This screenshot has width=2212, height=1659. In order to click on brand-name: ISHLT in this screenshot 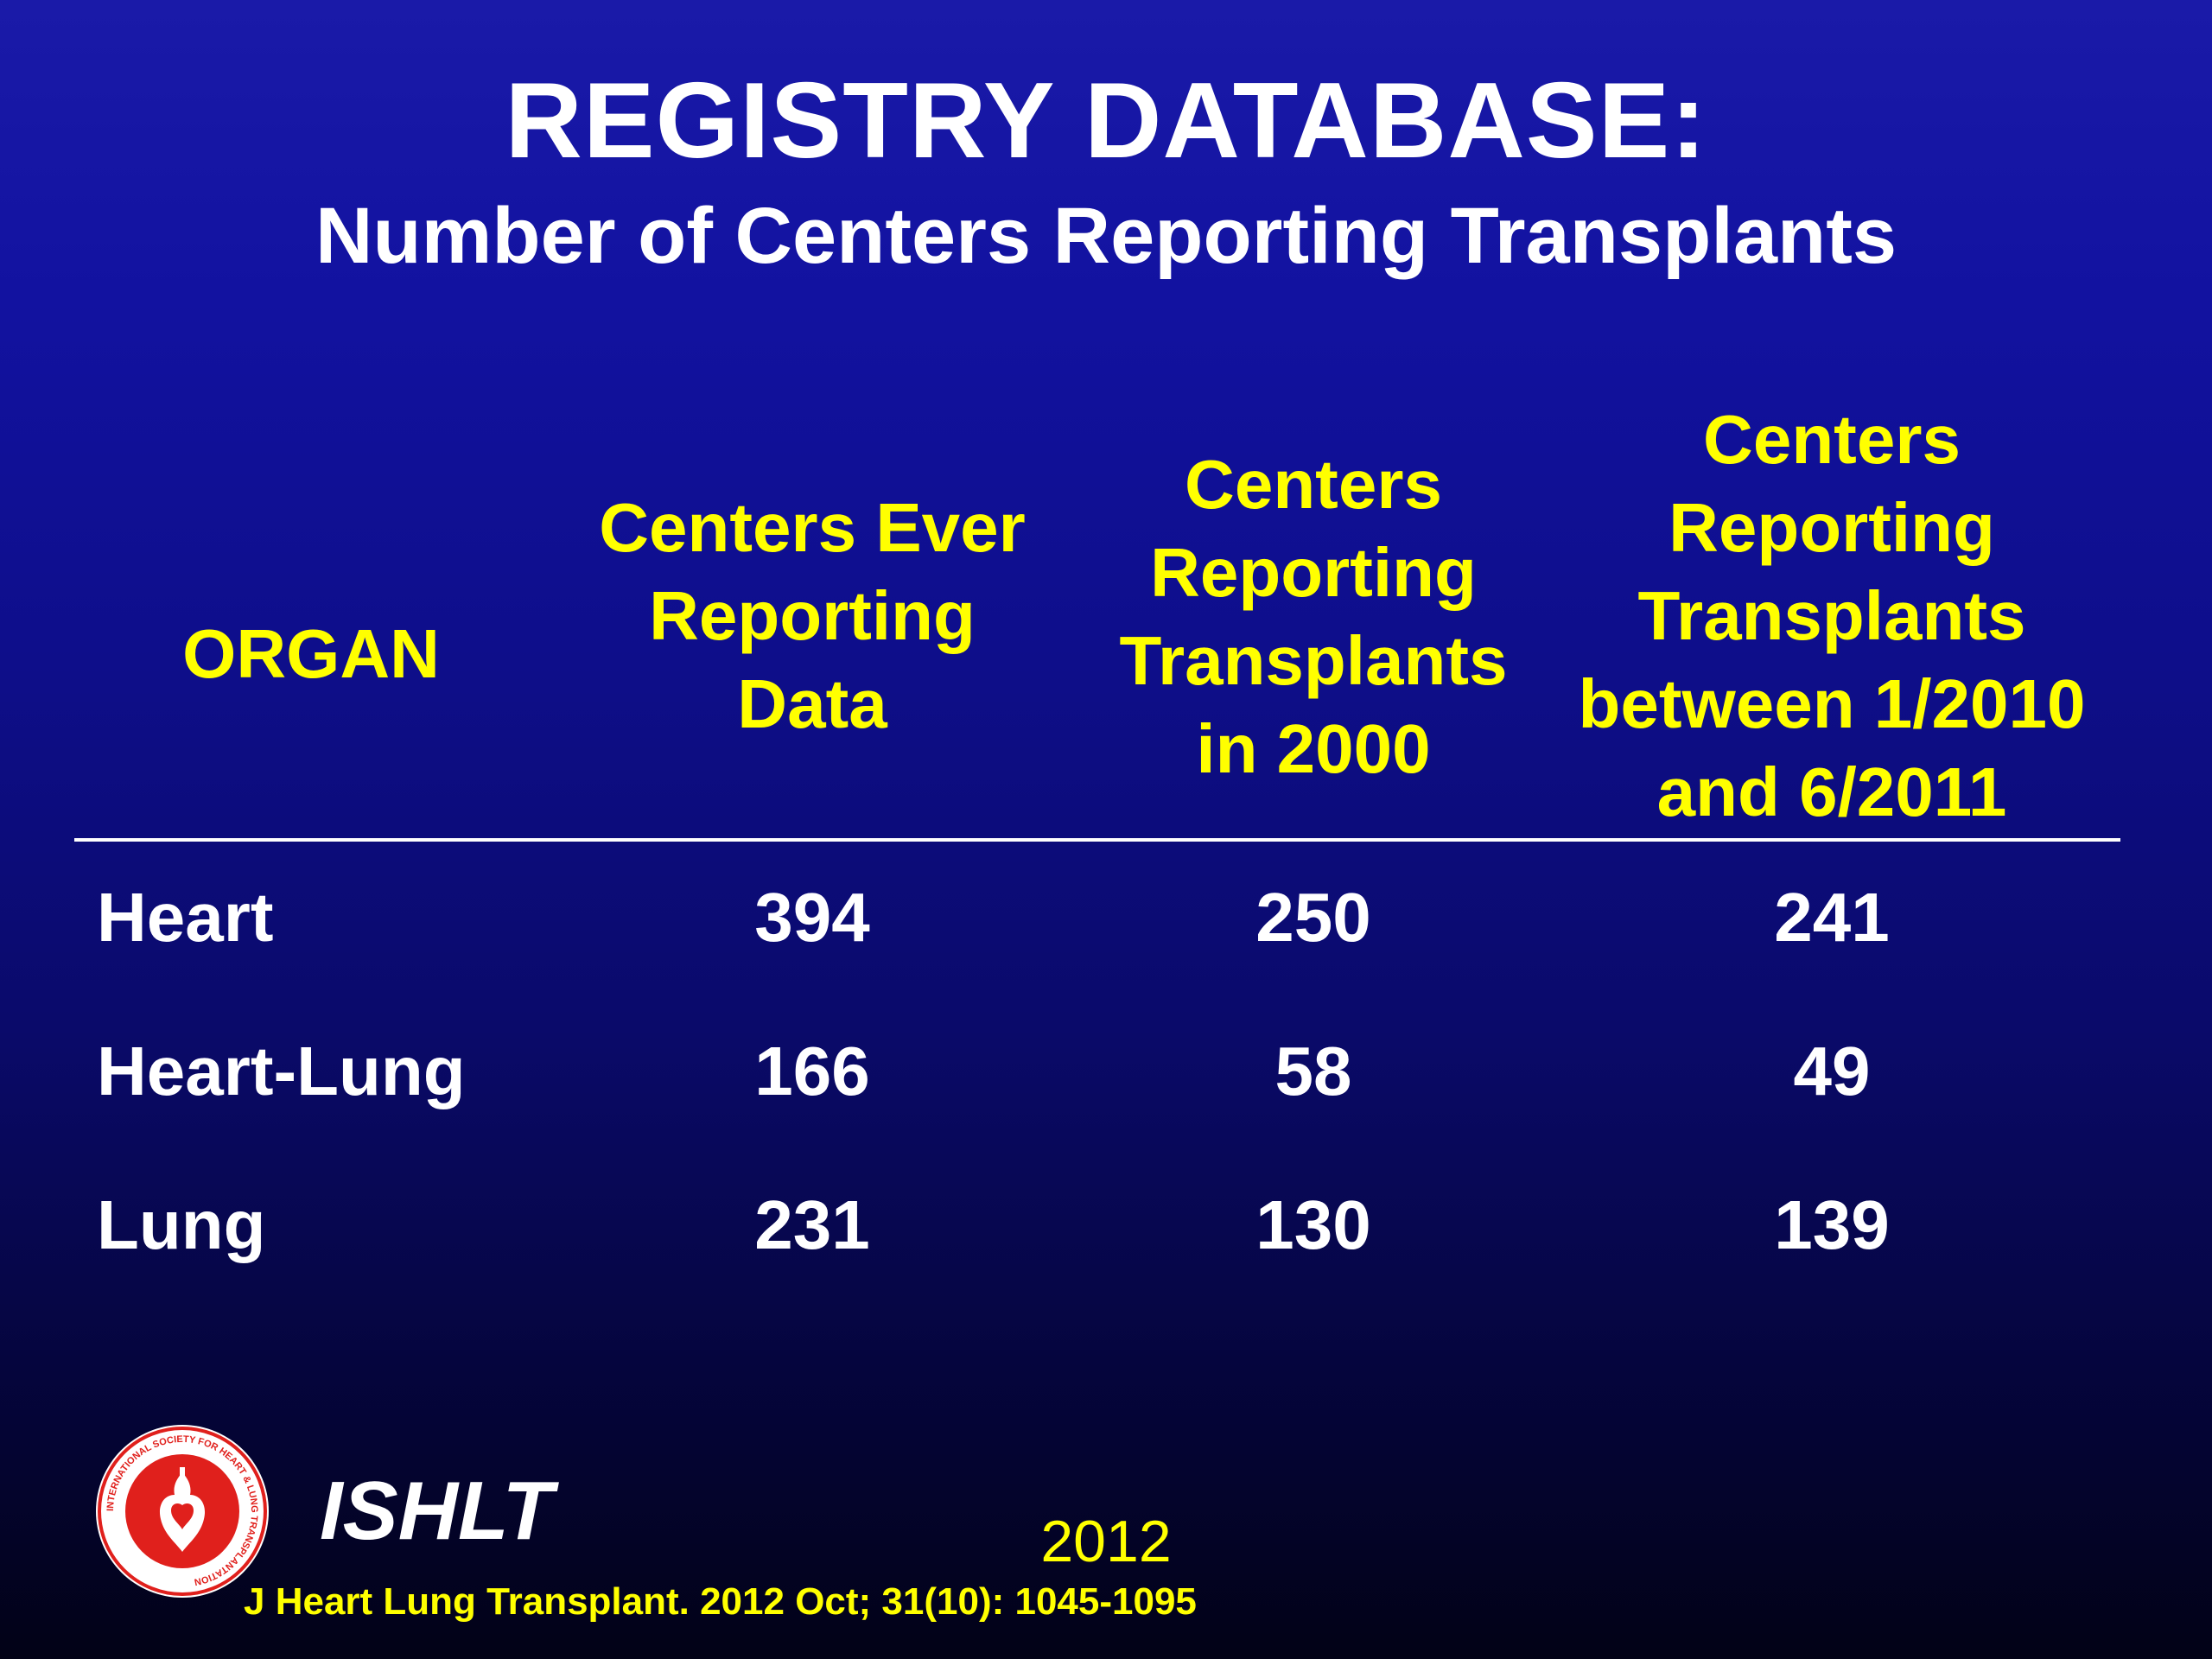, I will do `click(437, 1511)`.